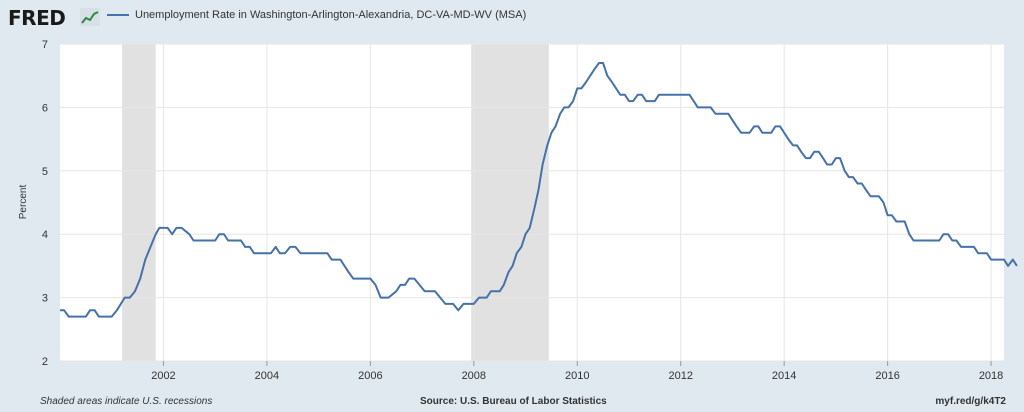  What do you see at coordinates (118, 15) in the screenshot?
I see `legend-line-swatch` at bounding box center [118, 15].